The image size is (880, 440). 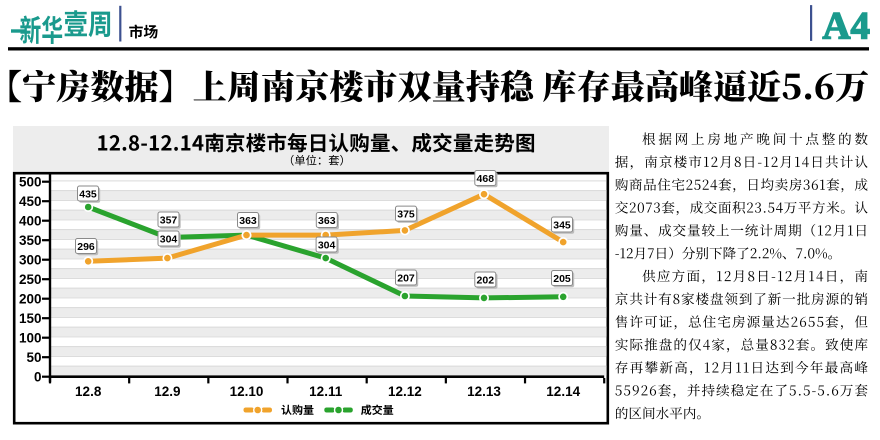 I want to click on svg-text: 0, so click(x=38, y=377).